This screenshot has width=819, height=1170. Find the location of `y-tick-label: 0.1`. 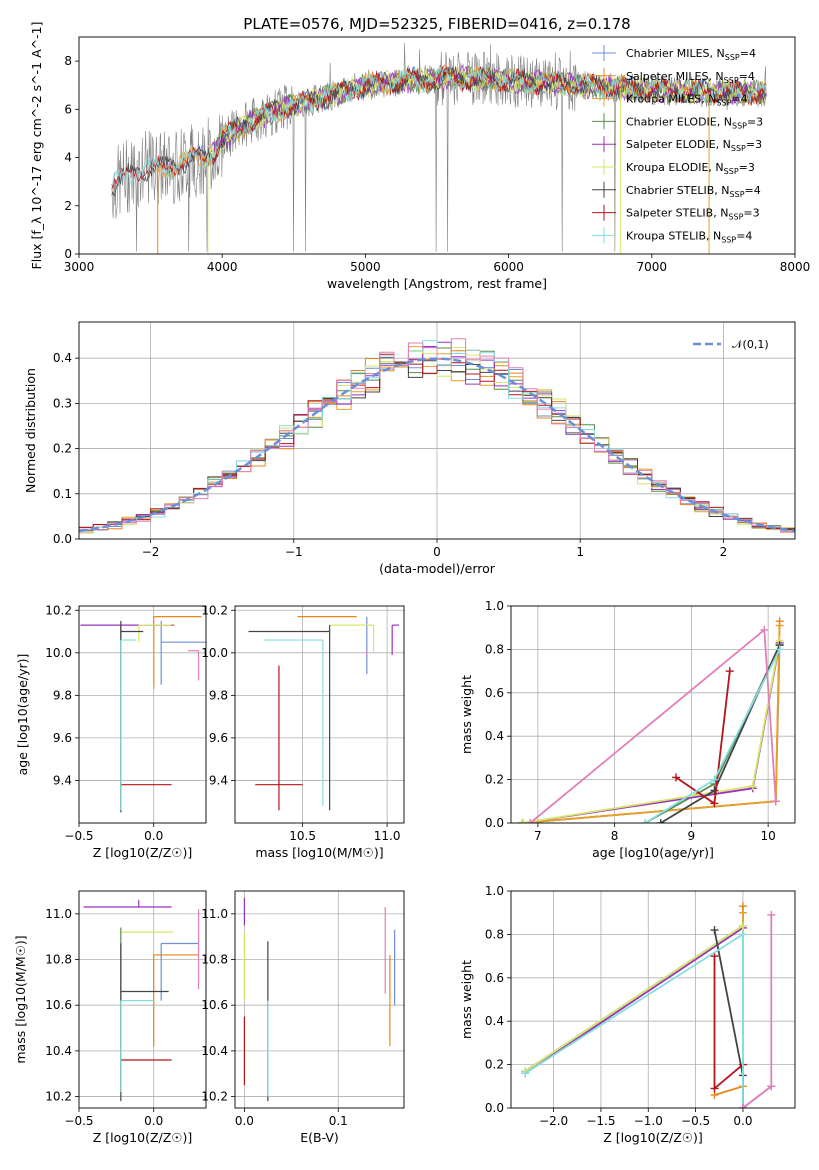

y-tick-label: 0.1 is located at coordinates (62, 494).